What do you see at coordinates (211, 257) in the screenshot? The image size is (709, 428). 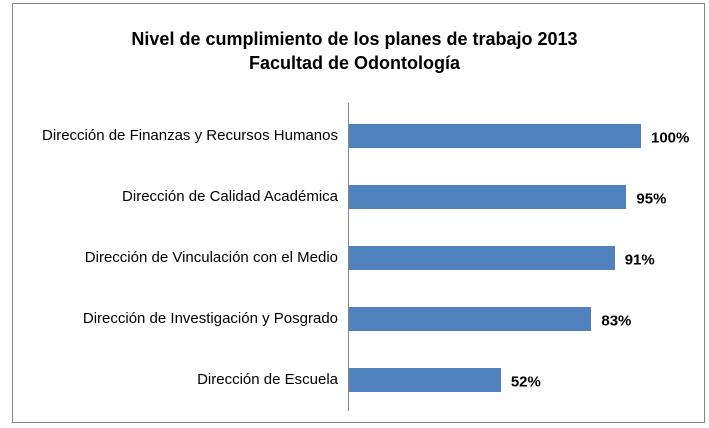 I see `category-label: Dirección de Vinculación con el Medio` at bounding box center [211, 257].